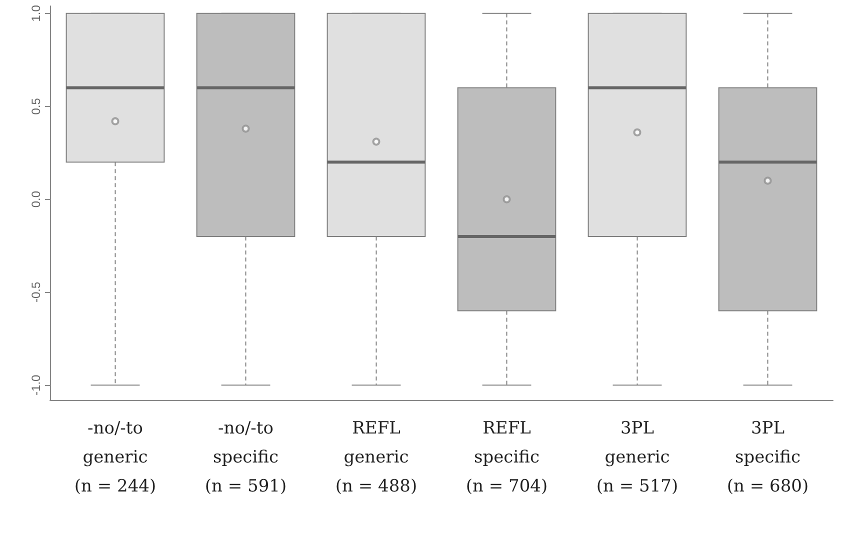  Describe the element at coordinates (507, 457) in the screenshot. I see `x-tick-label: REFL specific (n = 704)` at that location.